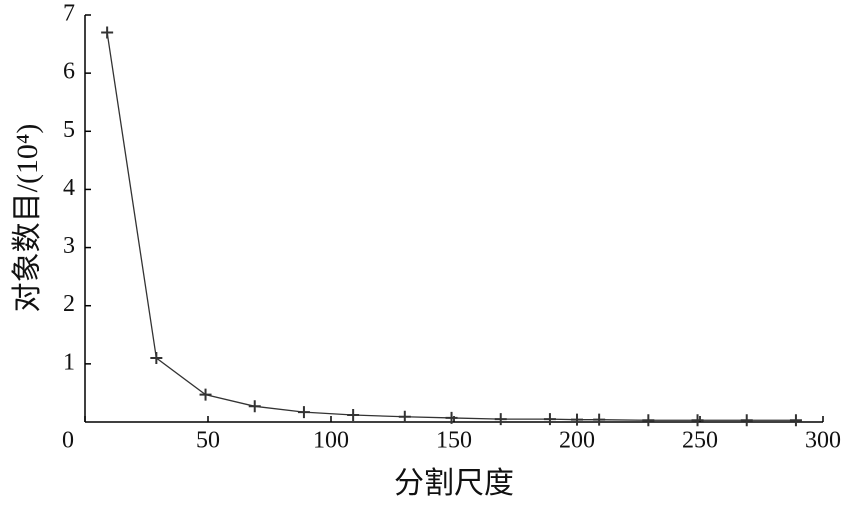 This screenshot has width=850, height=507. What do you see at coordinates (69, 188) in the screenshot?
I see `y-tick-label: 4` at bounding box center [69, 188].